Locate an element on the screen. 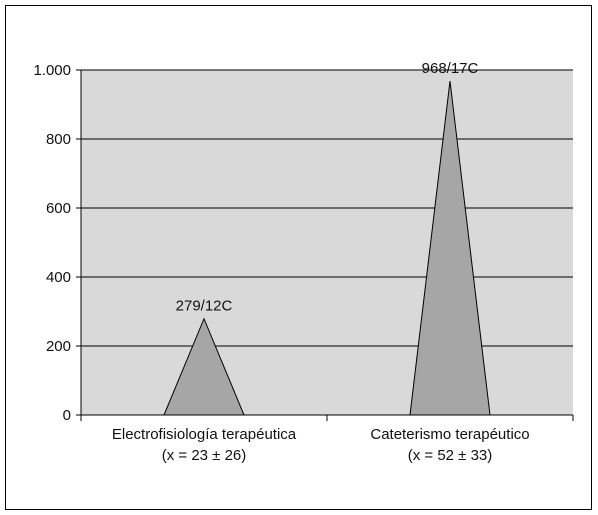  category-sublabel-0: (x = 23 ± 26) is located at coordinates (204, 455).